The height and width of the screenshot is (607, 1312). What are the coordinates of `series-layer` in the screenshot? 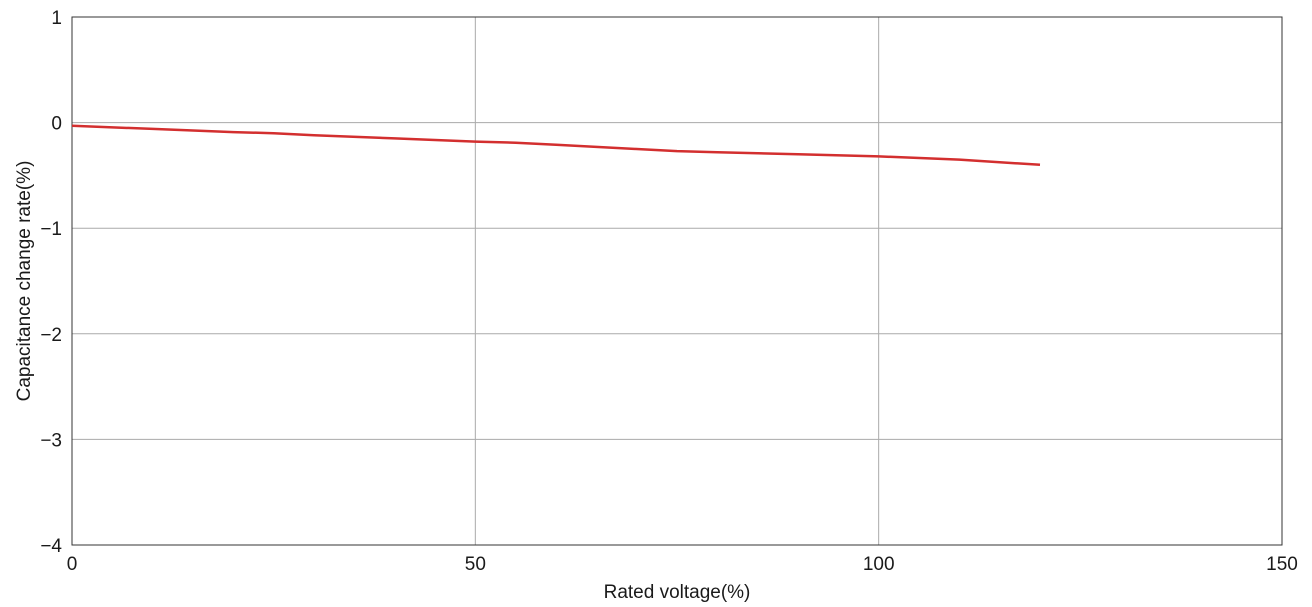 It's located at (556, 145).